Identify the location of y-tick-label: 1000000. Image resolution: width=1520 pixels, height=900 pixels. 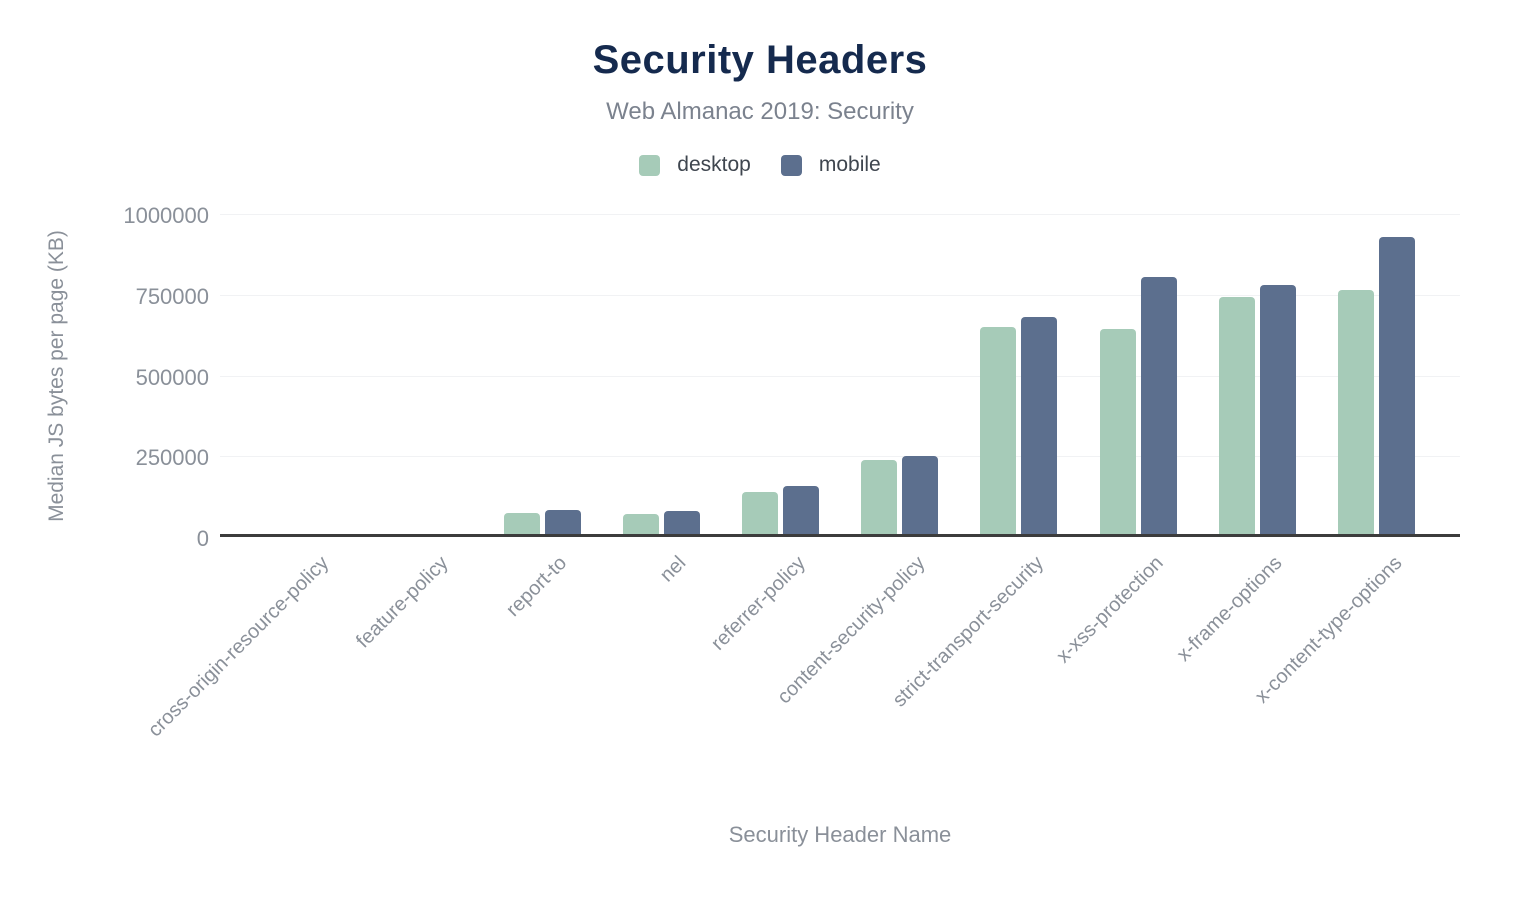
(166, 215).